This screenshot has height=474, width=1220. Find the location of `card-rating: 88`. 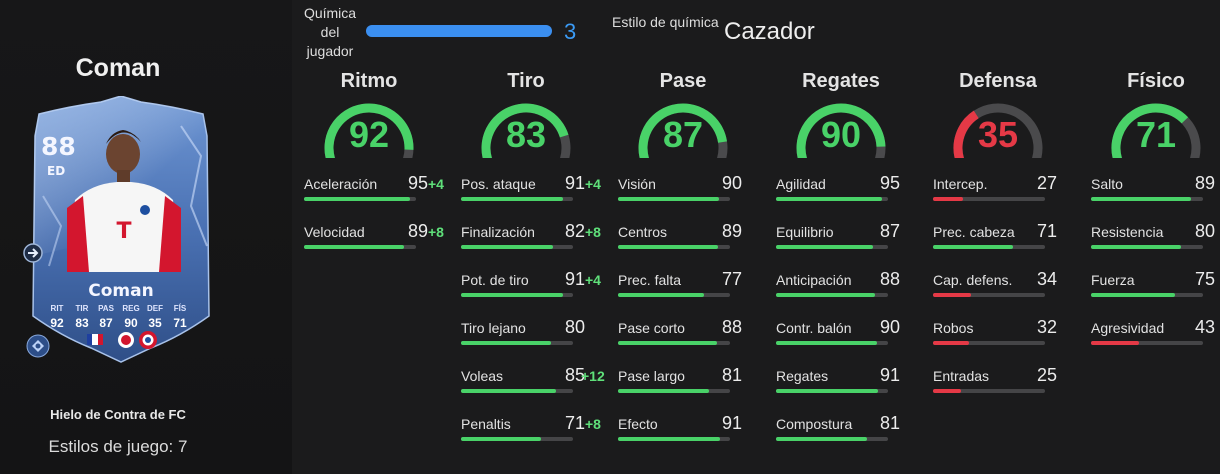

card-rating: 88 is located at coordinates (58, 146).